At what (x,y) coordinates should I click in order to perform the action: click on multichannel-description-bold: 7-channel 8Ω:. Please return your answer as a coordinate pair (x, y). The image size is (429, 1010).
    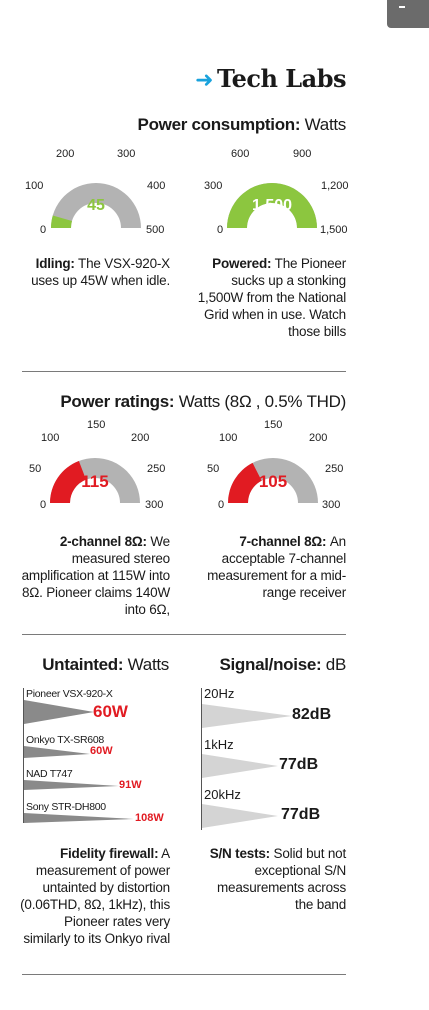
    Looking at the image, I should click on (283, 541).